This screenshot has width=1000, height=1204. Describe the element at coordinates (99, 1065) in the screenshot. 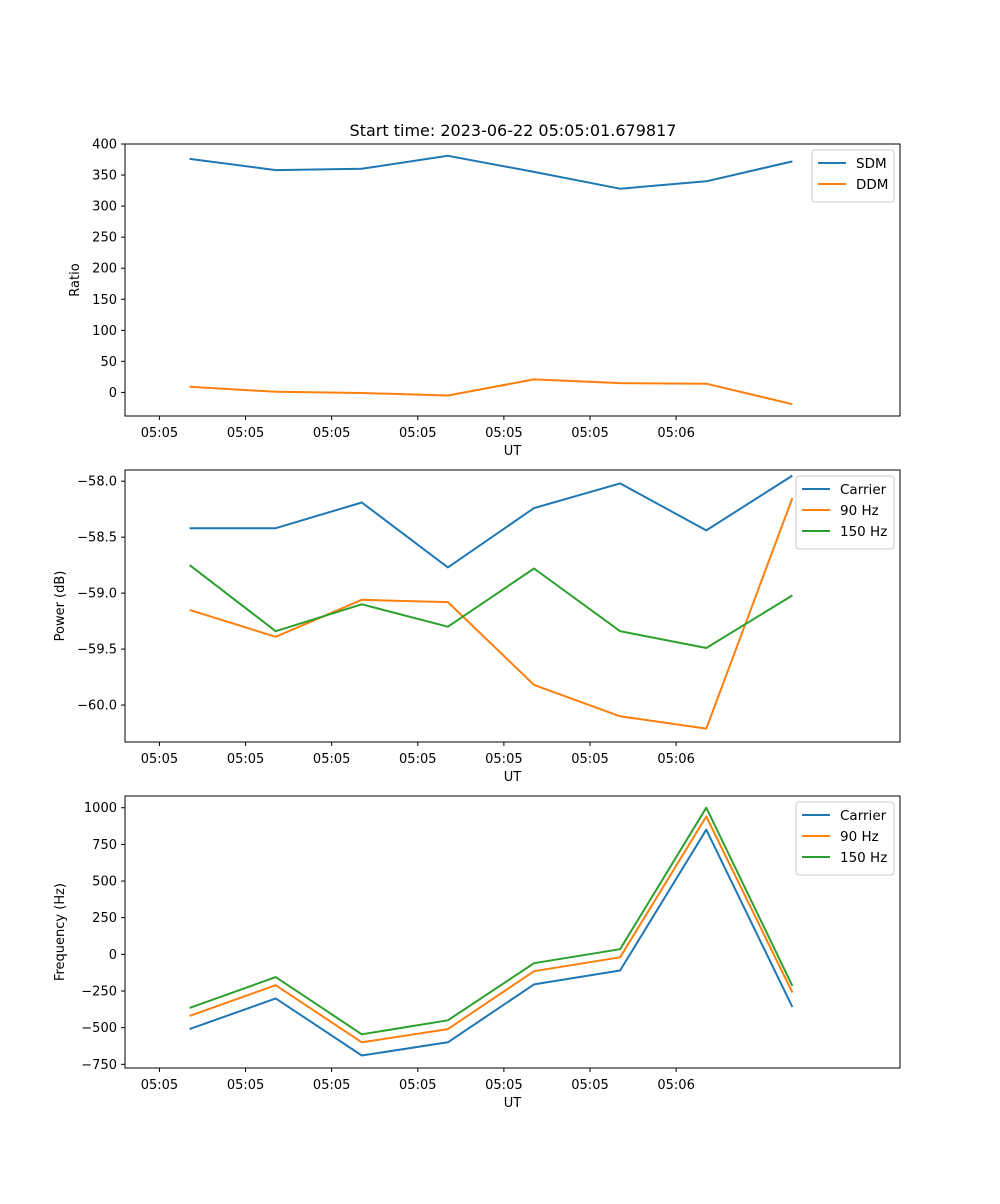

I see `y-tick-label: −750` at that location.